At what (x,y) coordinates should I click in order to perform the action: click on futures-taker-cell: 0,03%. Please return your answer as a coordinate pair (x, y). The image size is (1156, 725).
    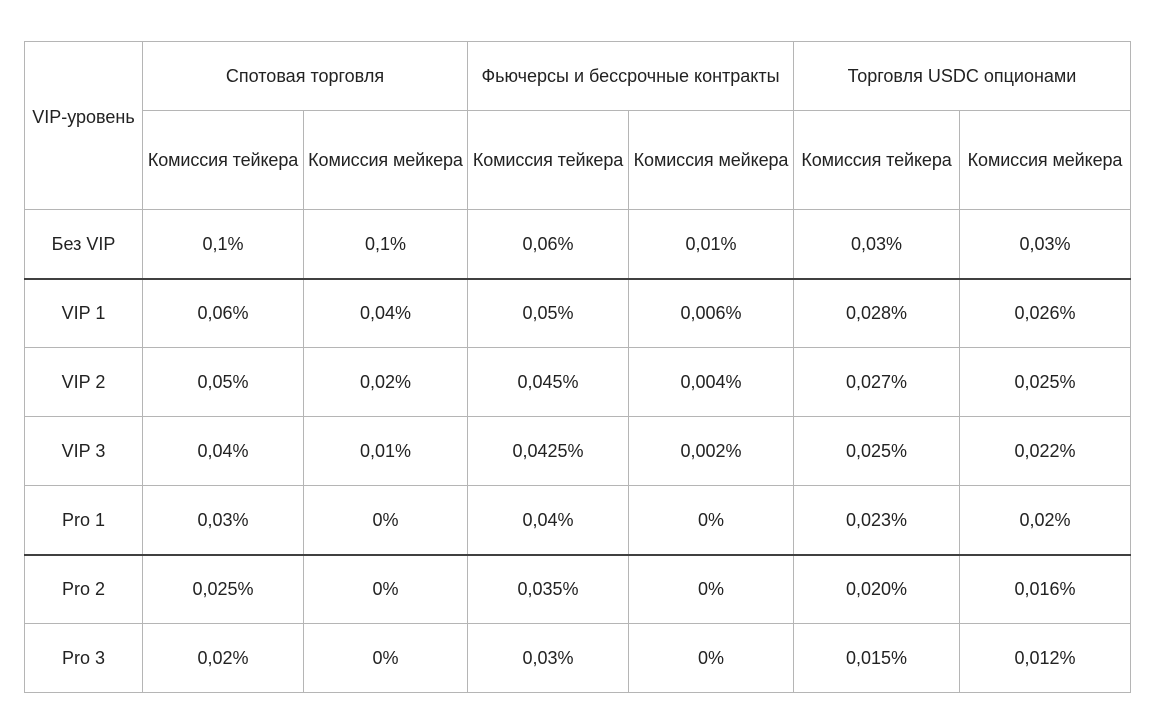
    Looking at the image, I should click on (548, 658).